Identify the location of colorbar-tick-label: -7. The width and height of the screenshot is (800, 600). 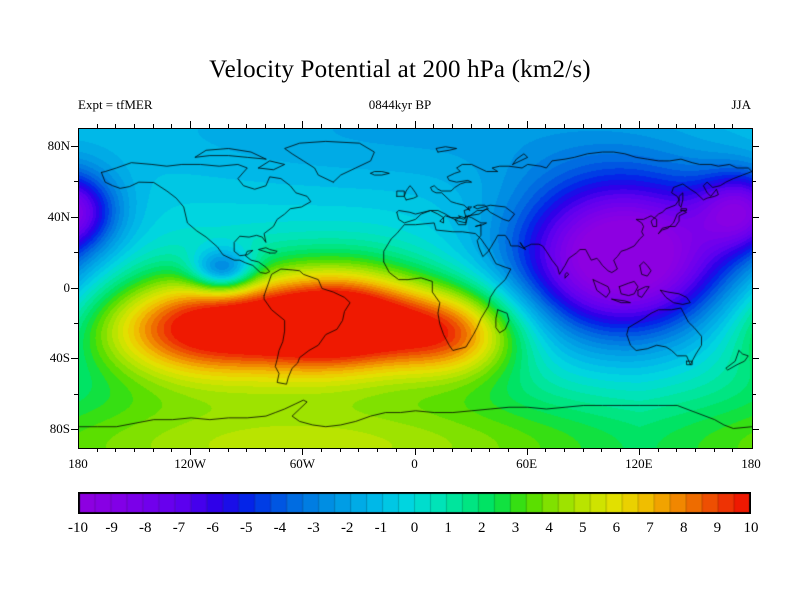
(179, 528).